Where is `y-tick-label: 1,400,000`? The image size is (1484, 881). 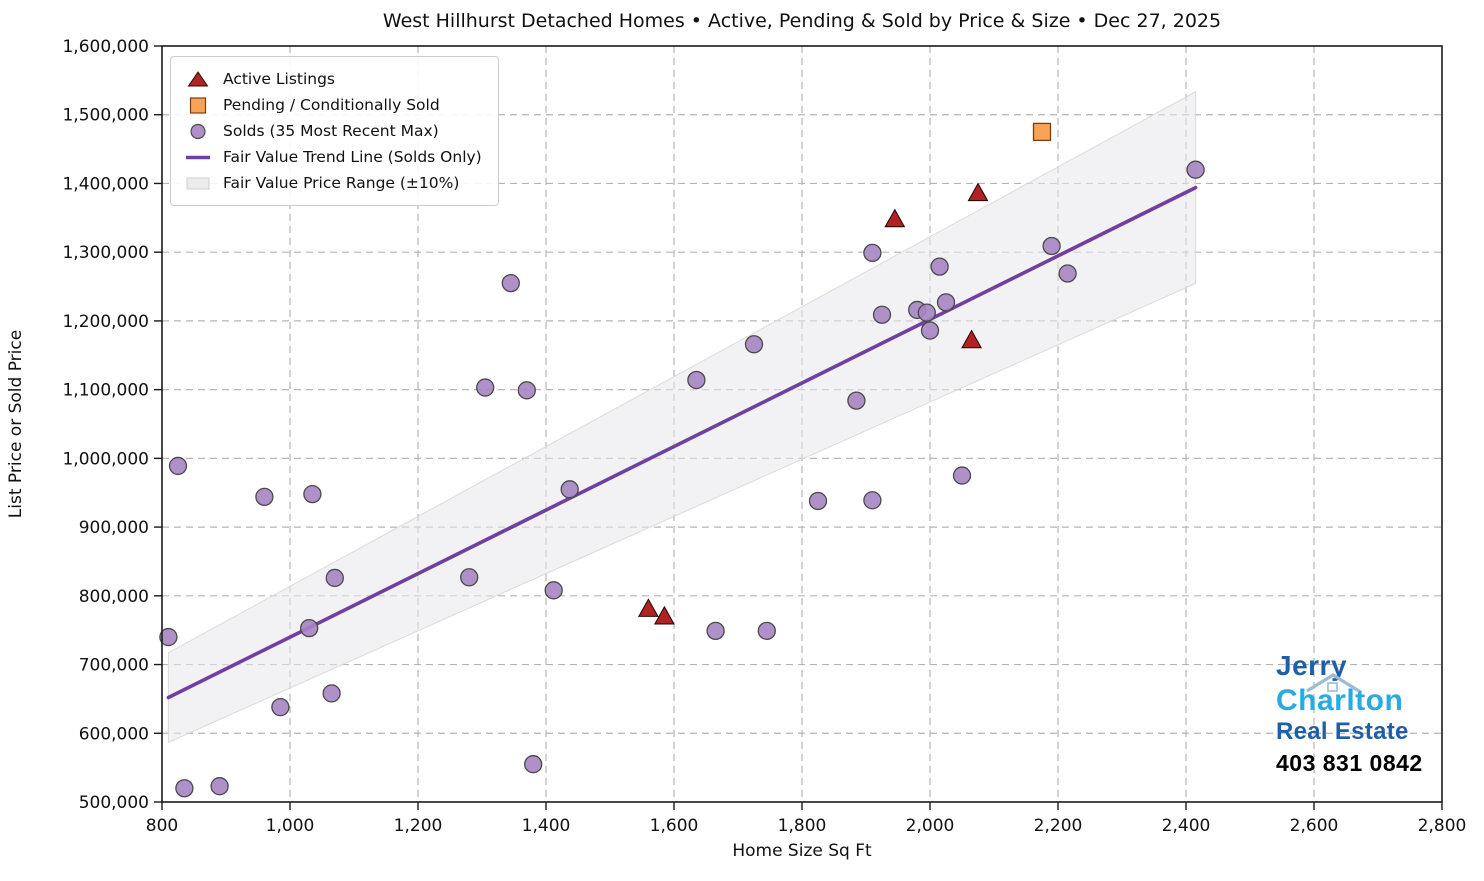 y-tick-label: 1,400,000 is located at coordinates (105, 184).